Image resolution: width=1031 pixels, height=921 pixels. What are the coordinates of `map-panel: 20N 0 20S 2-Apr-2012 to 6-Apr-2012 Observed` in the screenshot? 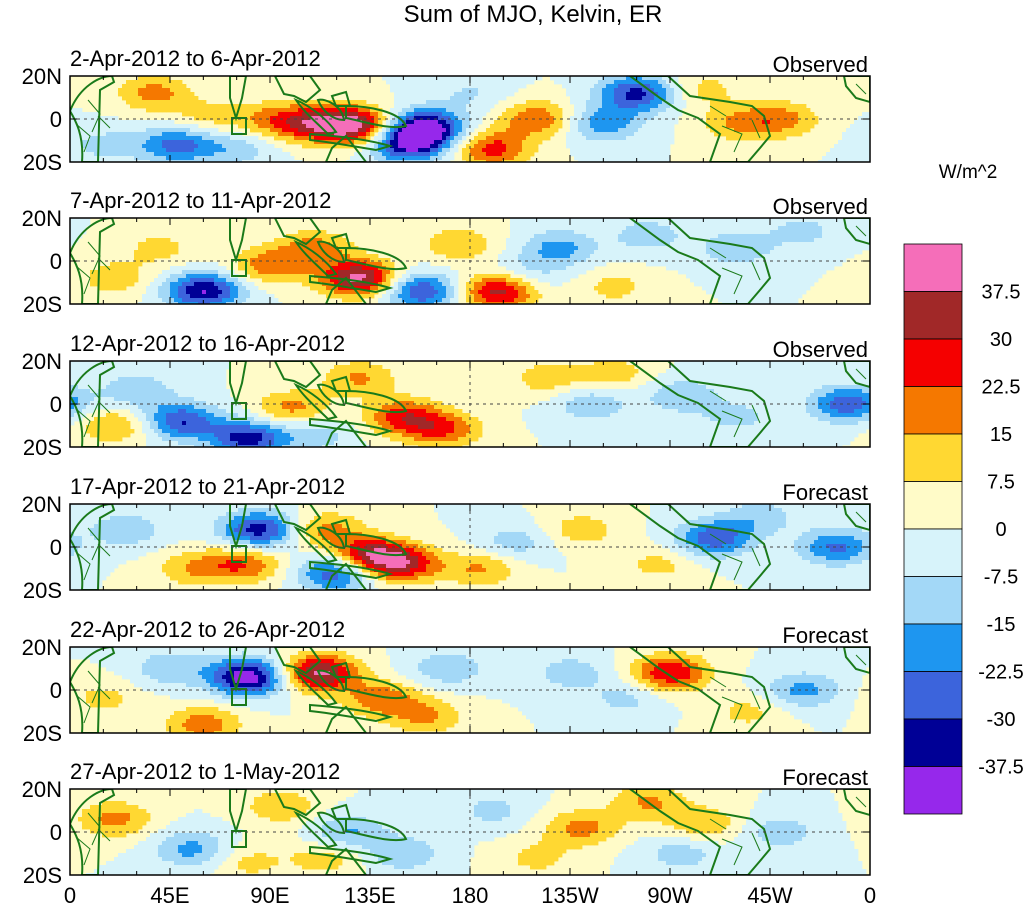 It's located at (446, 110).